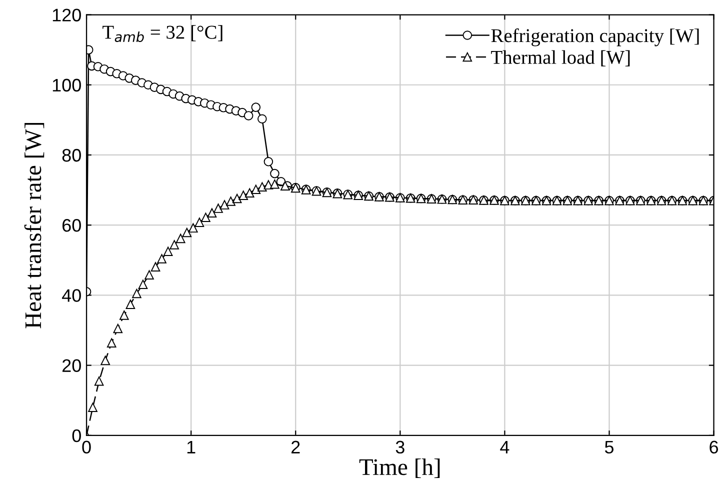 Image resolution: width=721 pixels, height=492 pixels. Describe the element at coordinates (66, 15) in the screenshot. I see `y-tick-label: 120` at that location.